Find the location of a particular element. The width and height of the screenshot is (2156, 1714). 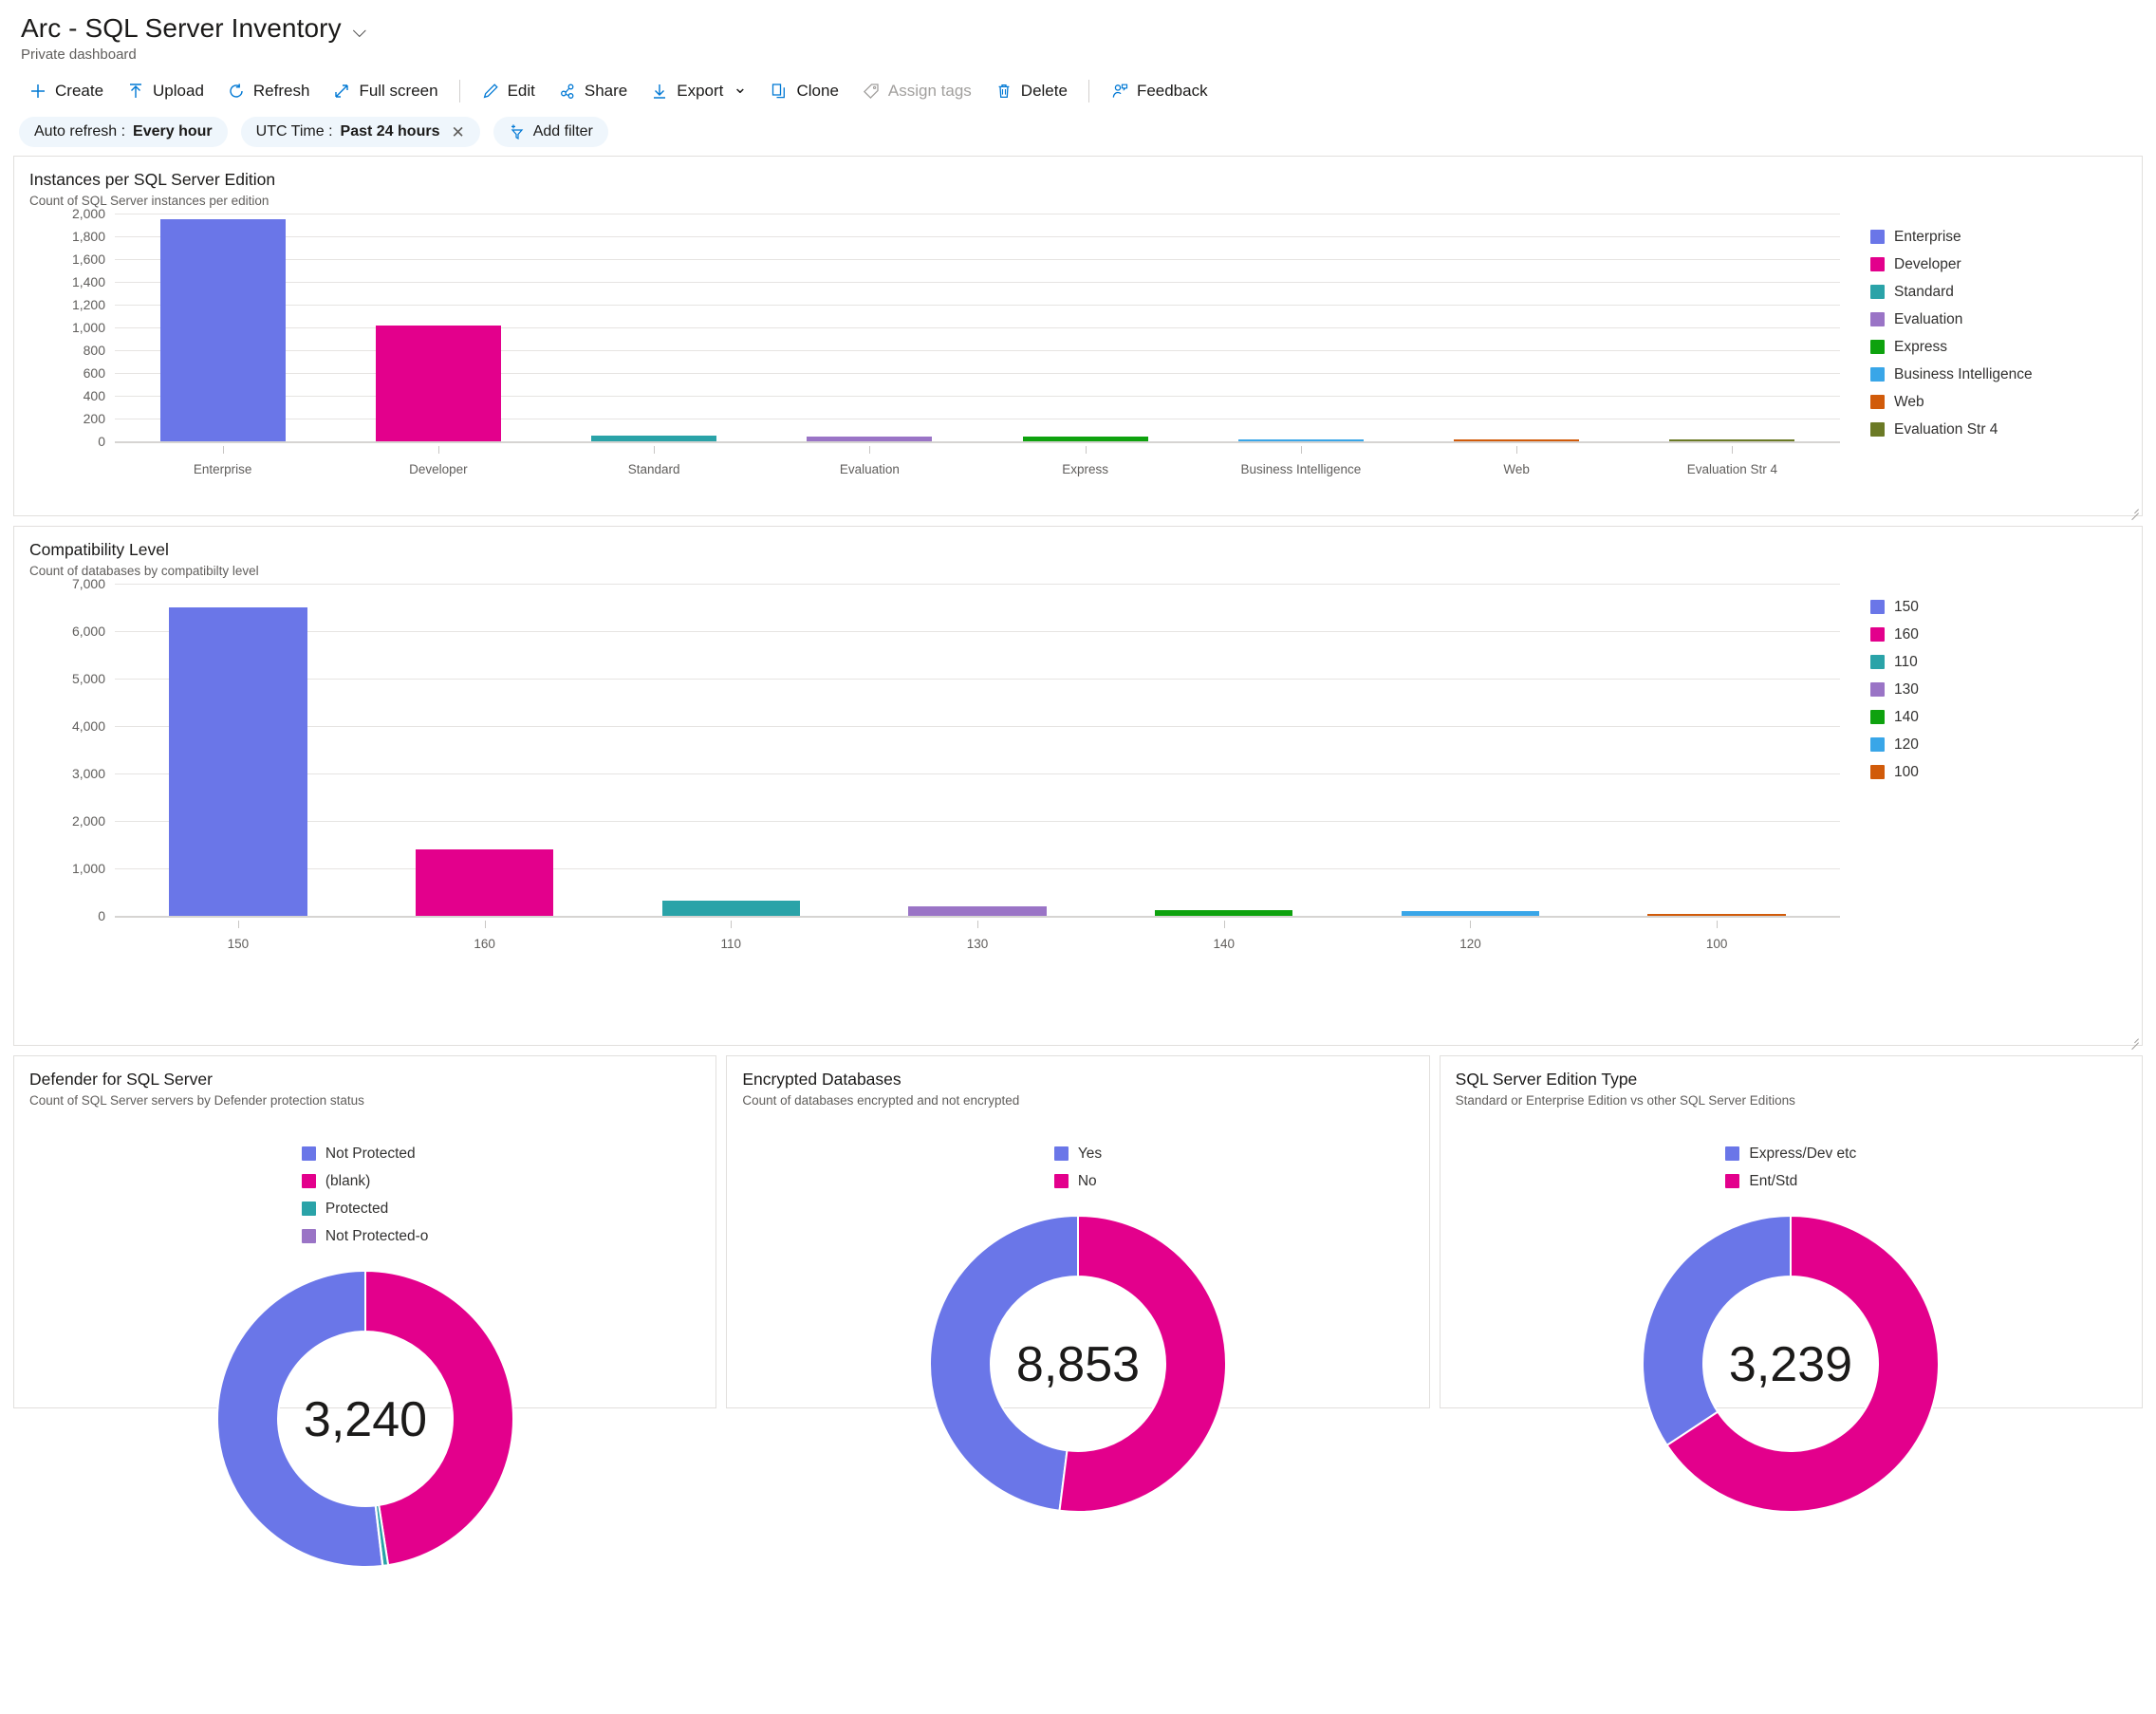

bar-standard is located at coordinates (654, 438).